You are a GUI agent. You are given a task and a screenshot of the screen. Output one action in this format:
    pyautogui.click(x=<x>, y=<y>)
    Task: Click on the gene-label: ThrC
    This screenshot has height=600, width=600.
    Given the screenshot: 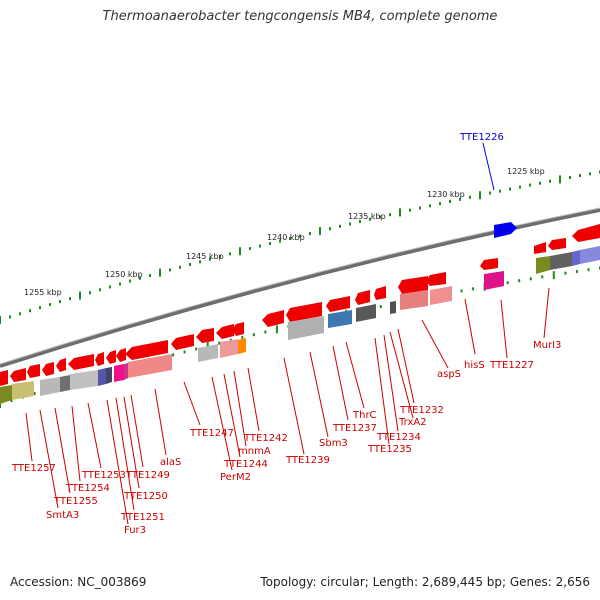 What is the action you would take?
    pyautogui.click(x=364, y=415)
    